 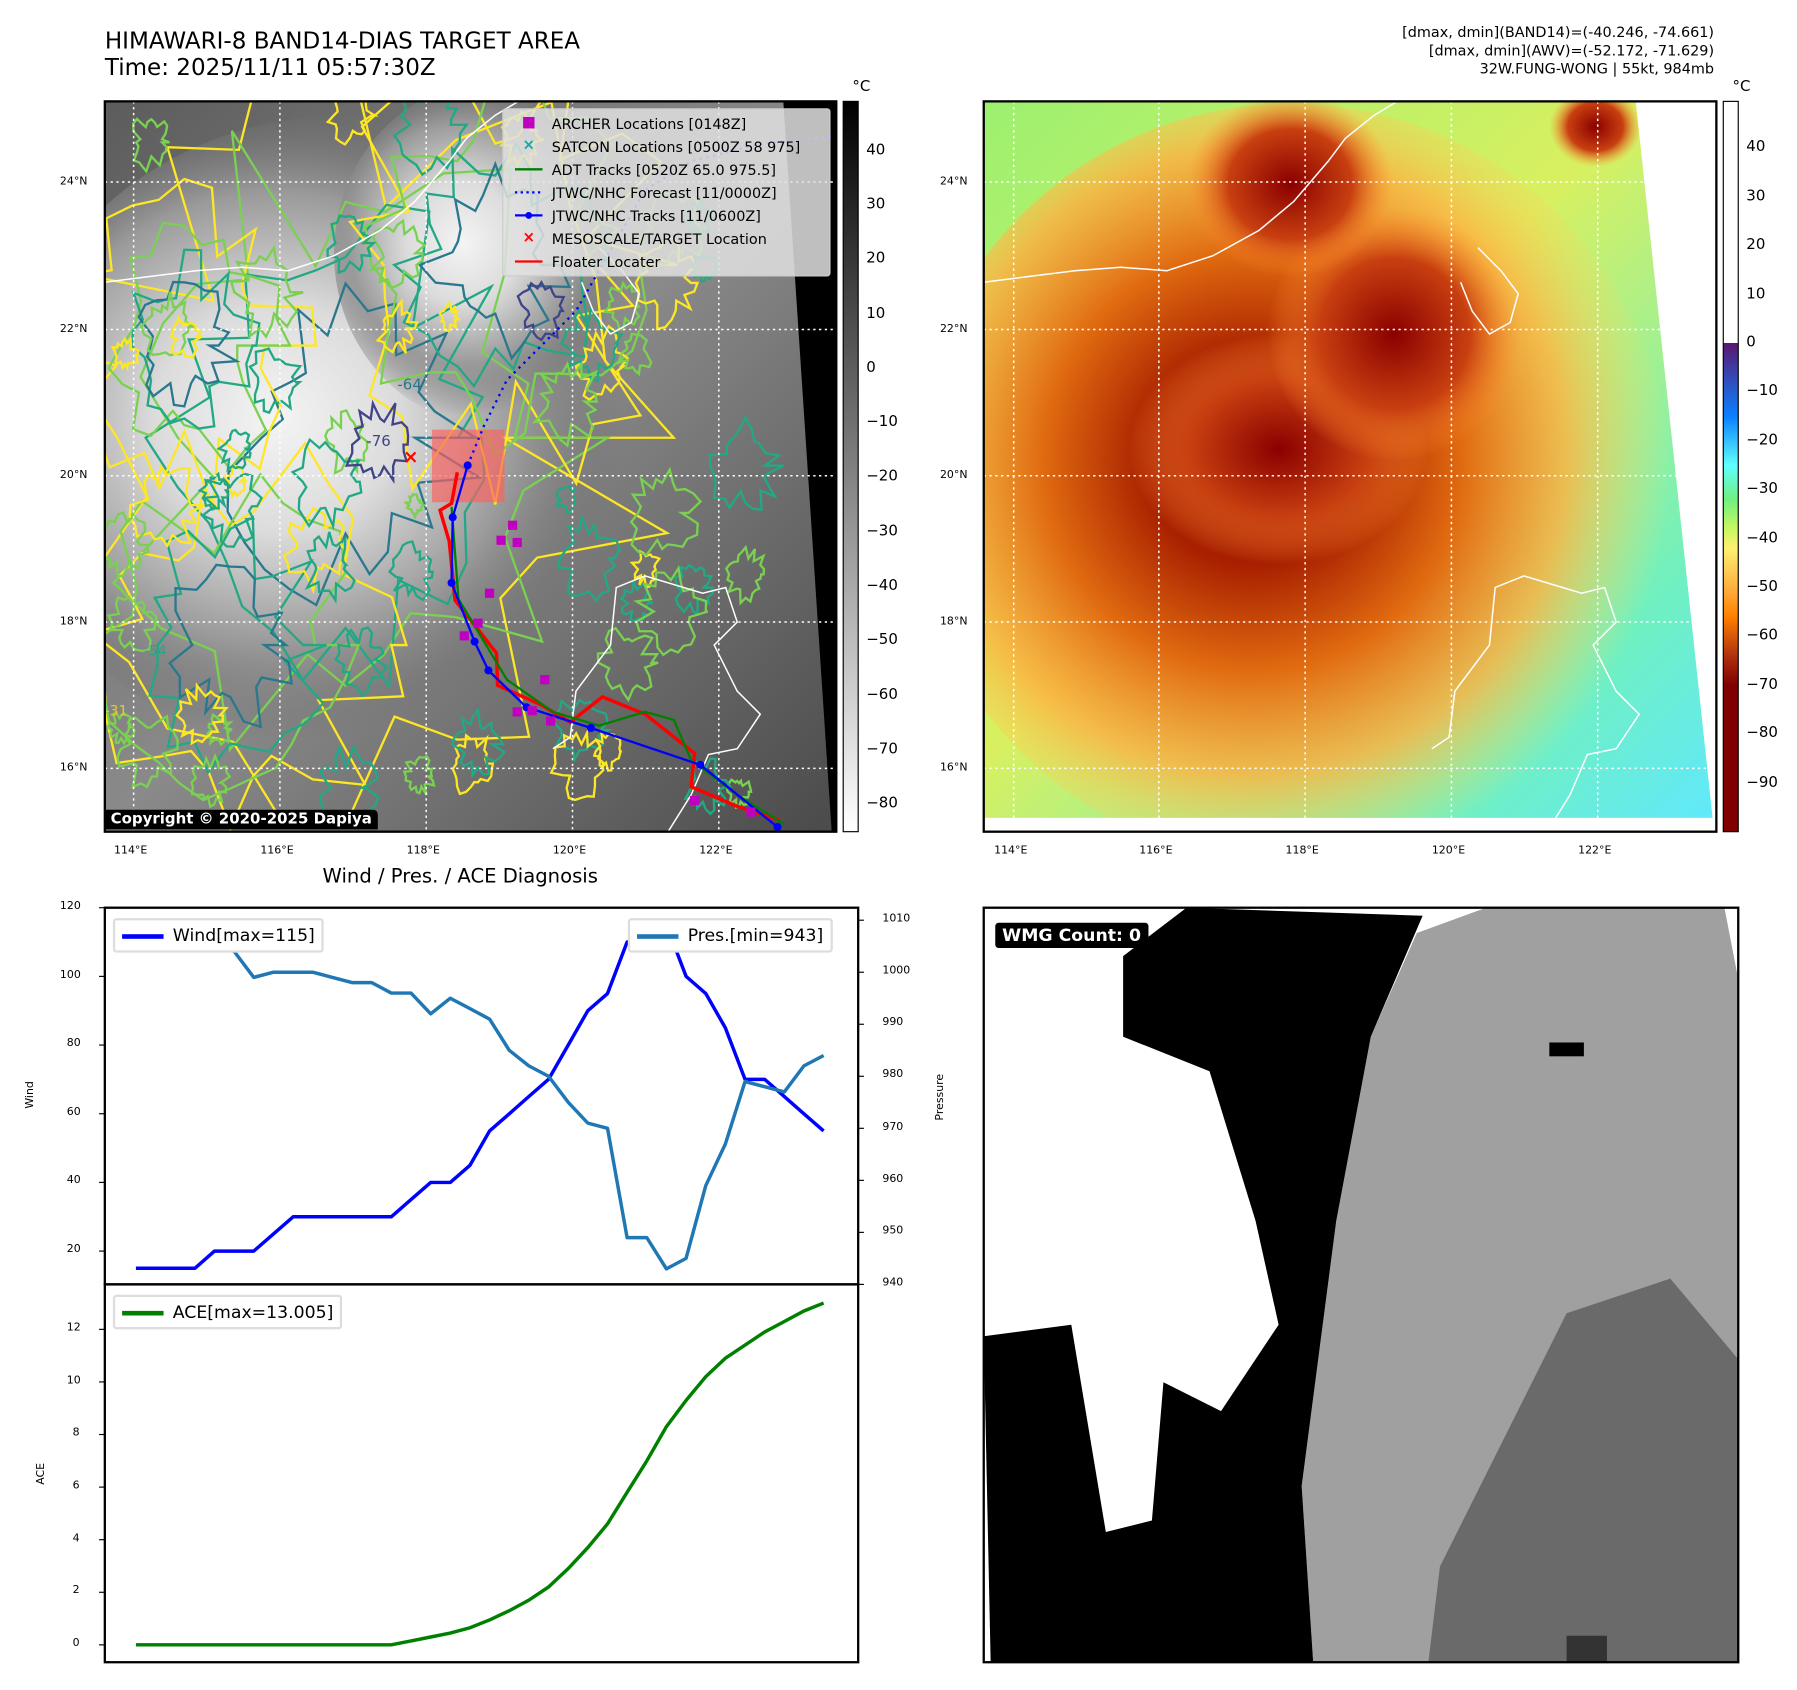 What do you see at coordinates (666, 261) in the screenshot?
I see `legend-item: Floater Locater` at bounding box center [666, 261].